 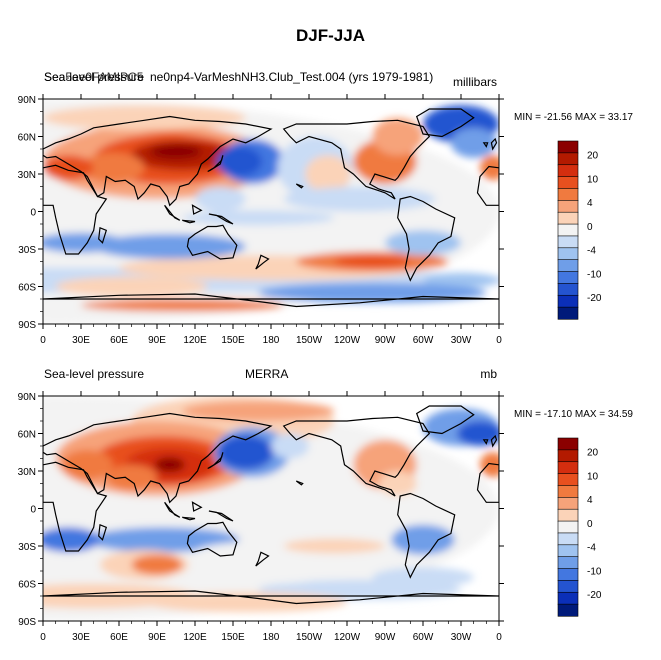 What do you see at coordinates (157, 637) in the screenshot?
I see `x-tick-label: 90E` at bounding box center [157, 637].